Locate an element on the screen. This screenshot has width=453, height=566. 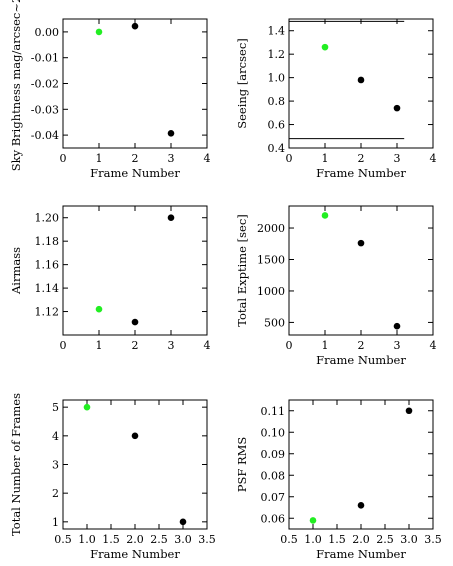
y-axis-label: Seeing [arcsec] is located at coordinates (242, 83).